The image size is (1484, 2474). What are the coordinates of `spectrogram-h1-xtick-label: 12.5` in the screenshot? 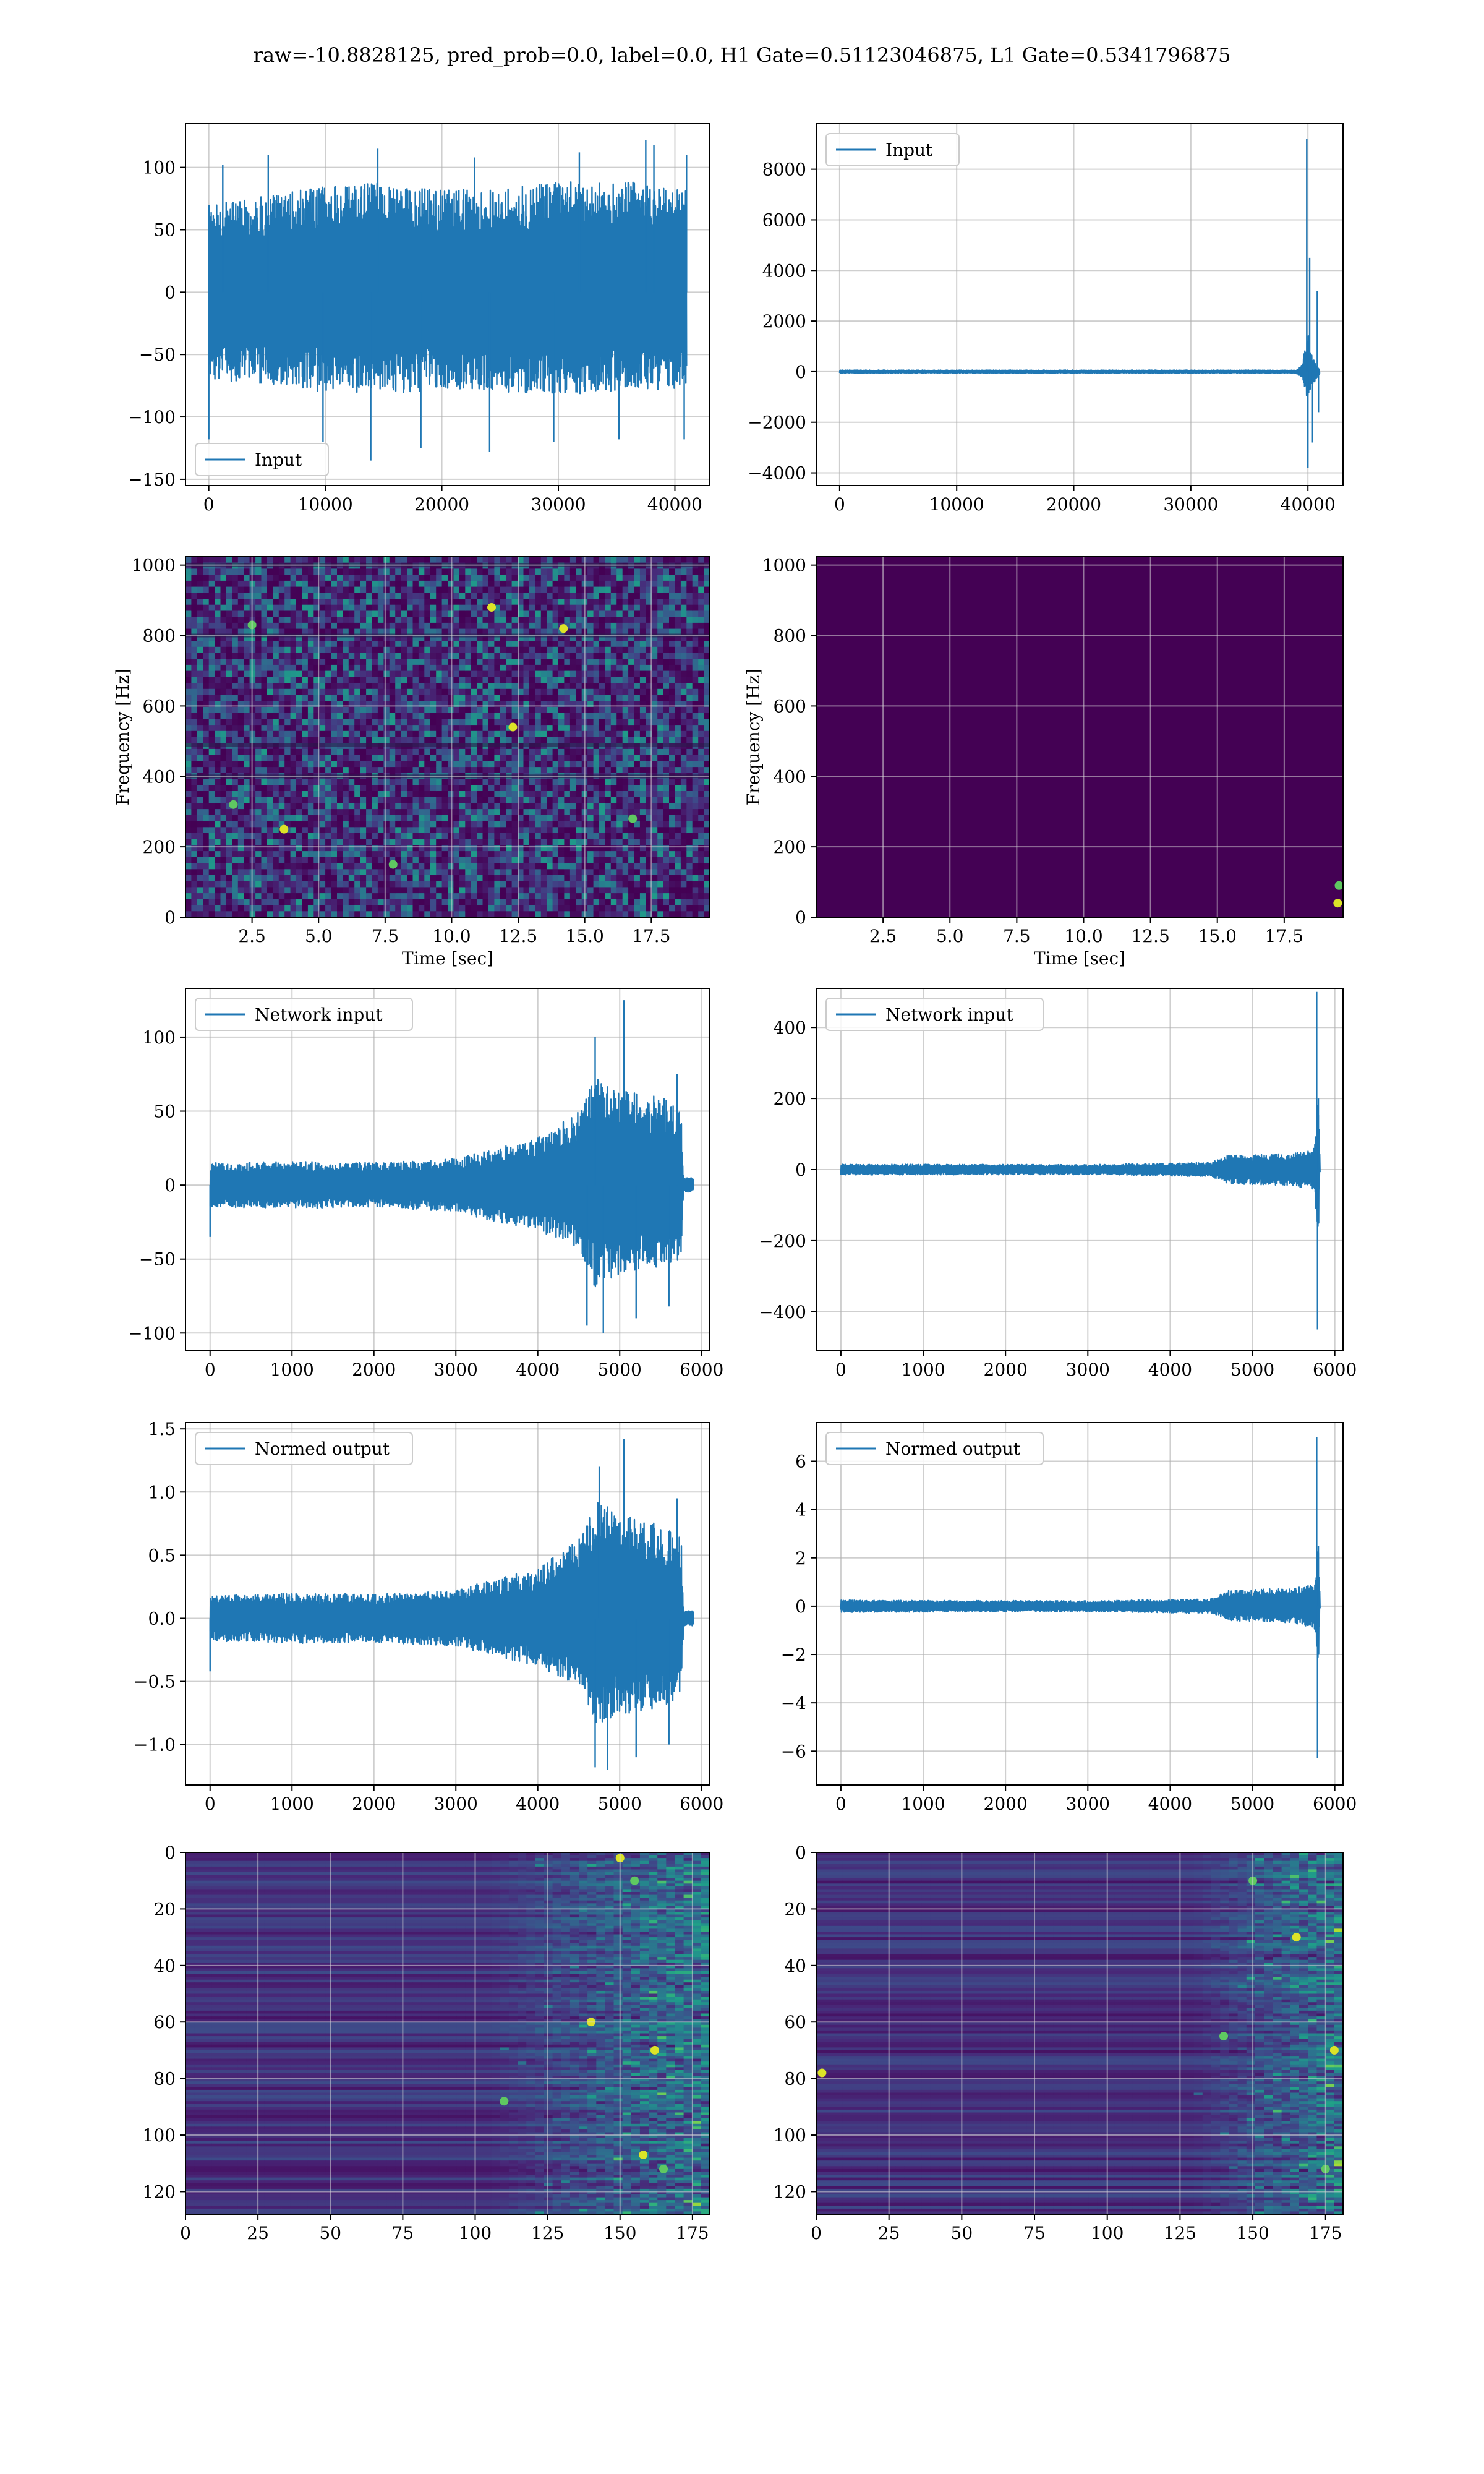 It's located at (518, 936).